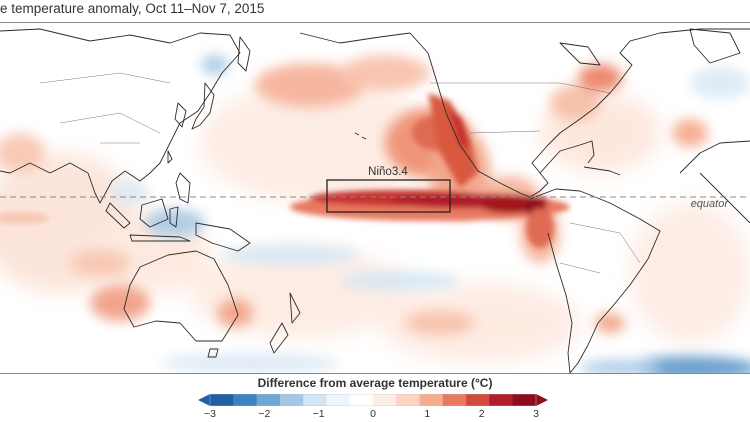  What do you see at coordinates (355, 38) in the screenshot?
I see `alaska-coast` at bounding box center [355, 38].